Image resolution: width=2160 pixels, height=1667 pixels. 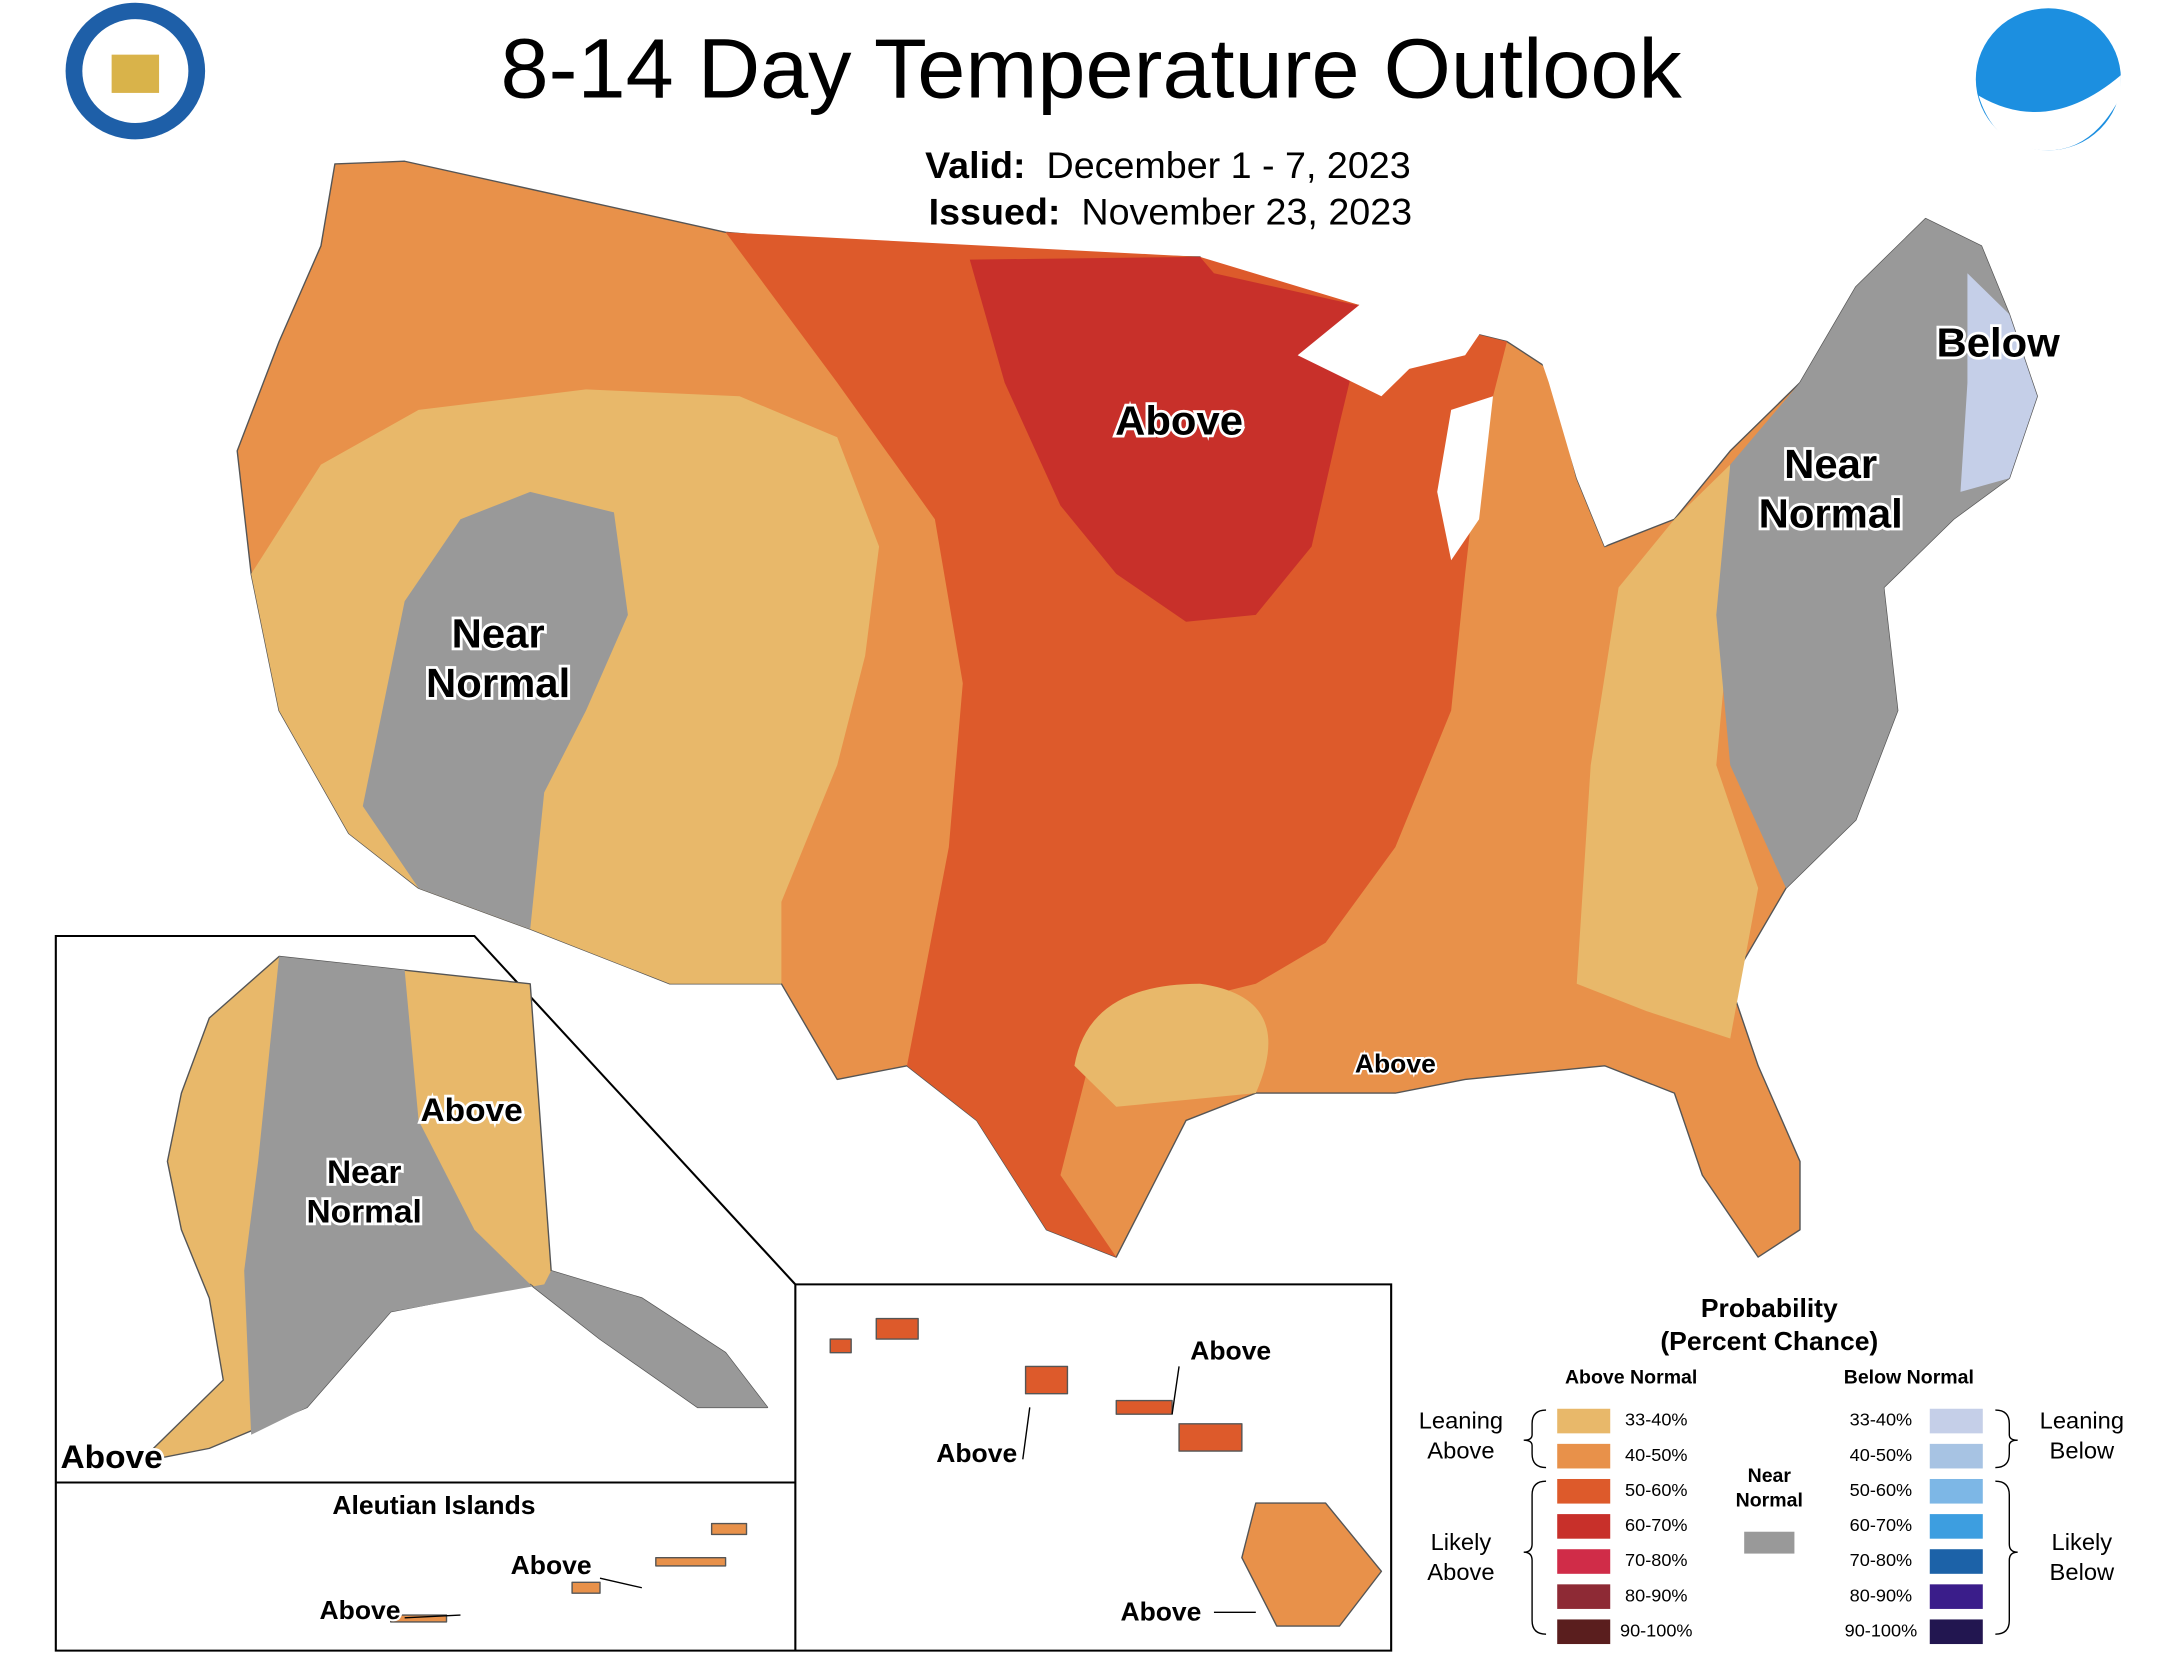 I want to click on legend-title: (Percent Chance), so click(x=1769, y=1341).